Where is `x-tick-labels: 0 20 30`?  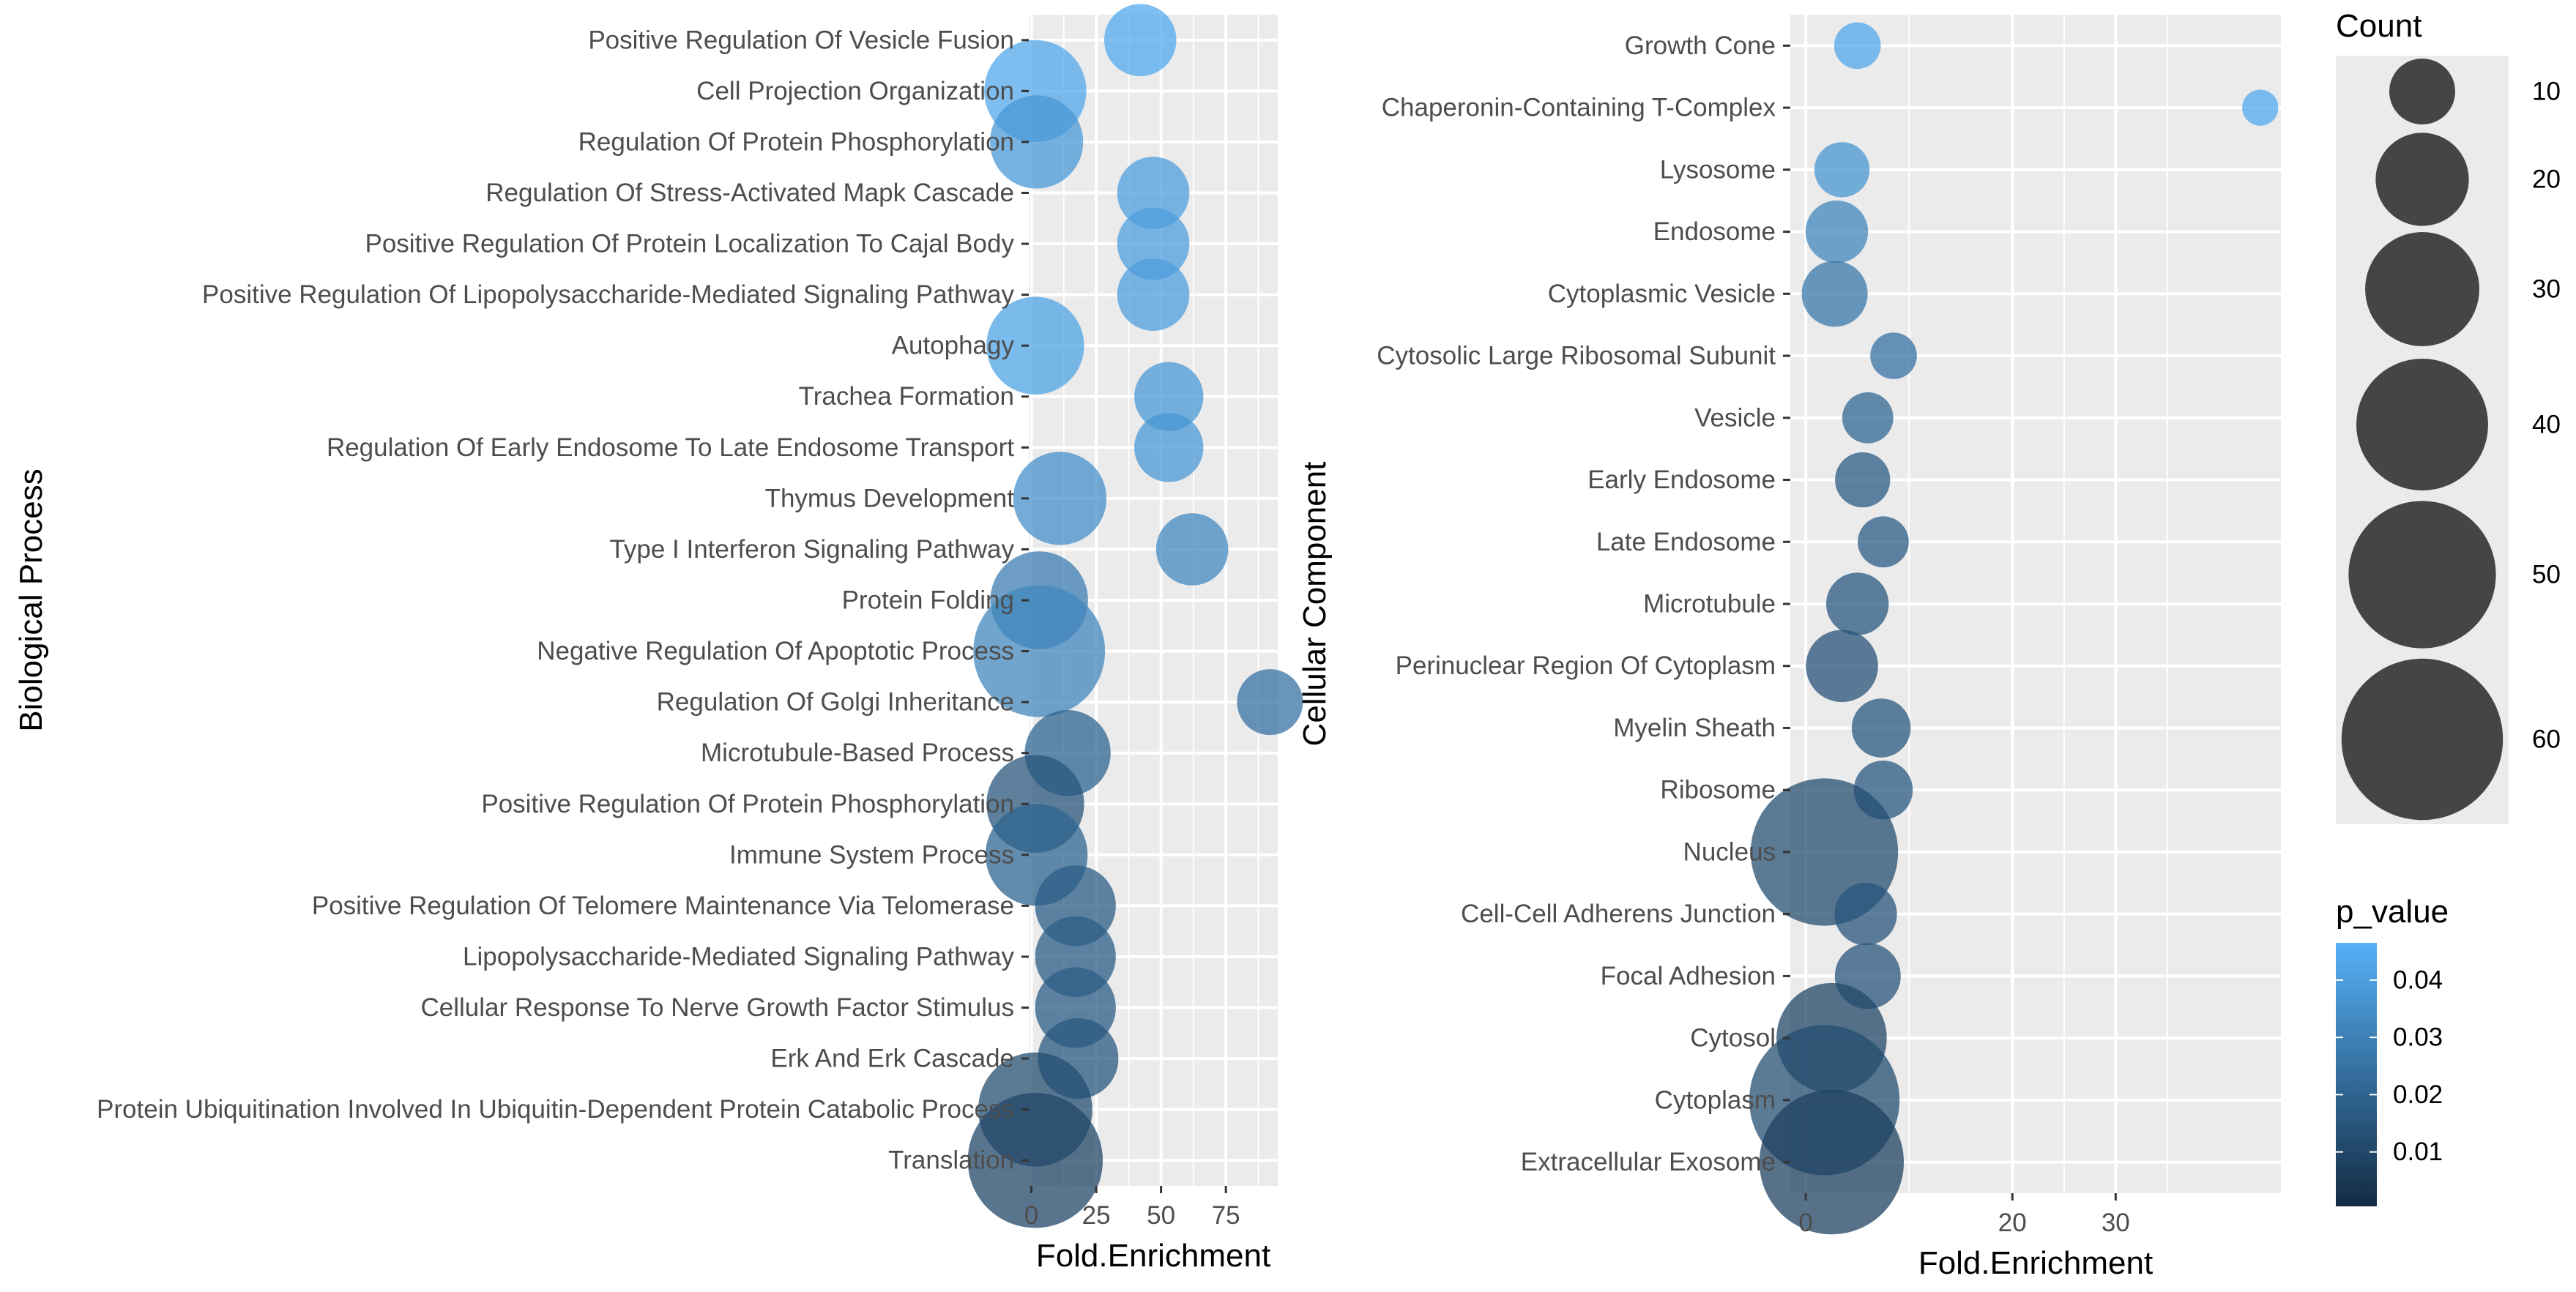
x-tick-labels: 0 20 30 is located at coordinates (1964, 1215).